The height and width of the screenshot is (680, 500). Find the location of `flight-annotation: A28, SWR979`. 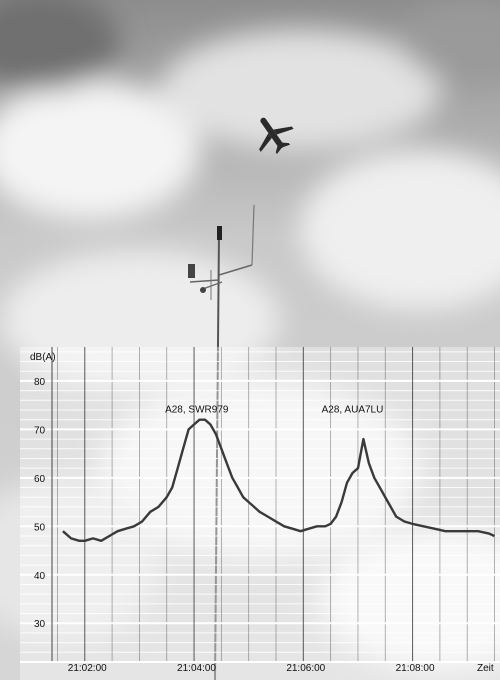

flight-annotation: A28, SWR979 is located at coordinates (197, 409).